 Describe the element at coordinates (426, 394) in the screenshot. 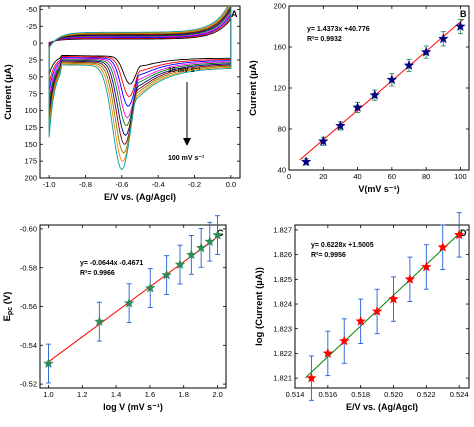

I see `x-tick-label-D: 0.522` at that location.